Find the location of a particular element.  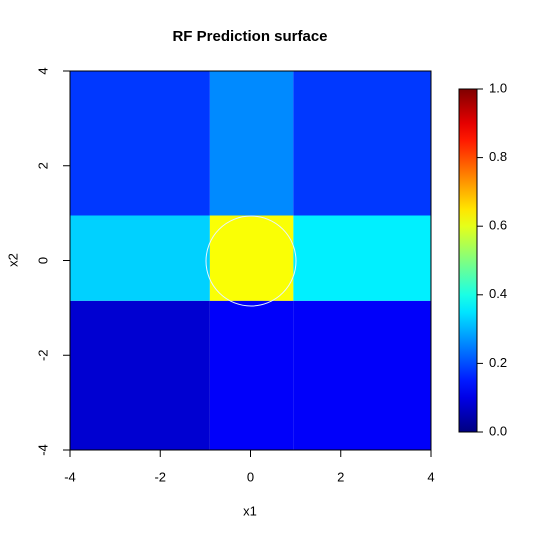

chart-title: RF Prediction surface is located at coordinates (249, 36).